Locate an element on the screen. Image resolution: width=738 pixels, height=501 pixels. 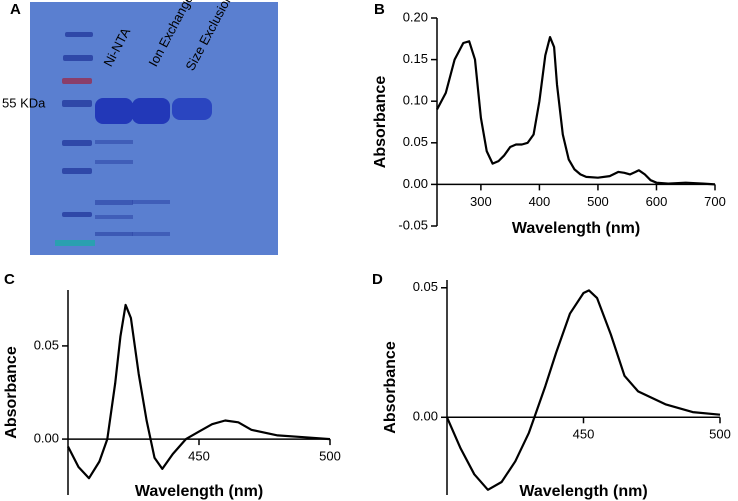
y-tick-label: -0.05 is located at coordinates (413, 224).